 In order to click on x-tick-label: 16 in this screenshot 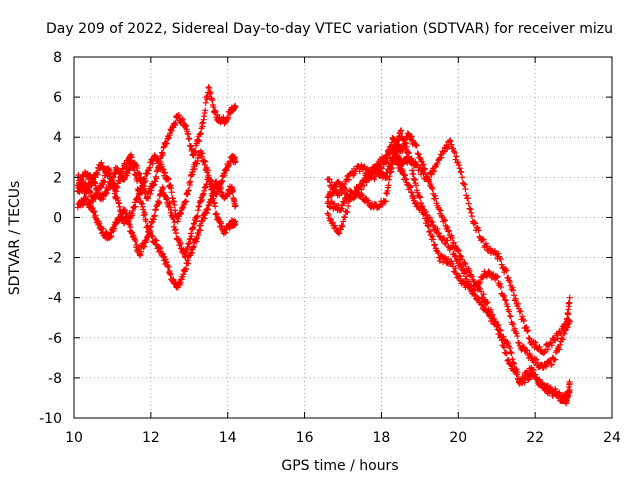, I will do `click(305, 438)`.